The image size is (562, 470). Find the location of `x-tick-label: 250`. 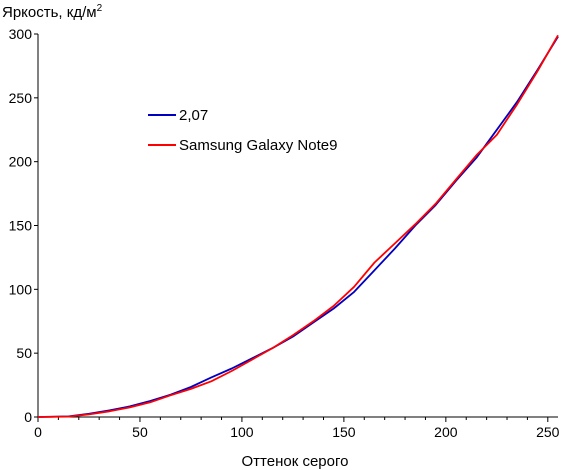

x-tick-label: 250 is located at coordinates (548, 432).